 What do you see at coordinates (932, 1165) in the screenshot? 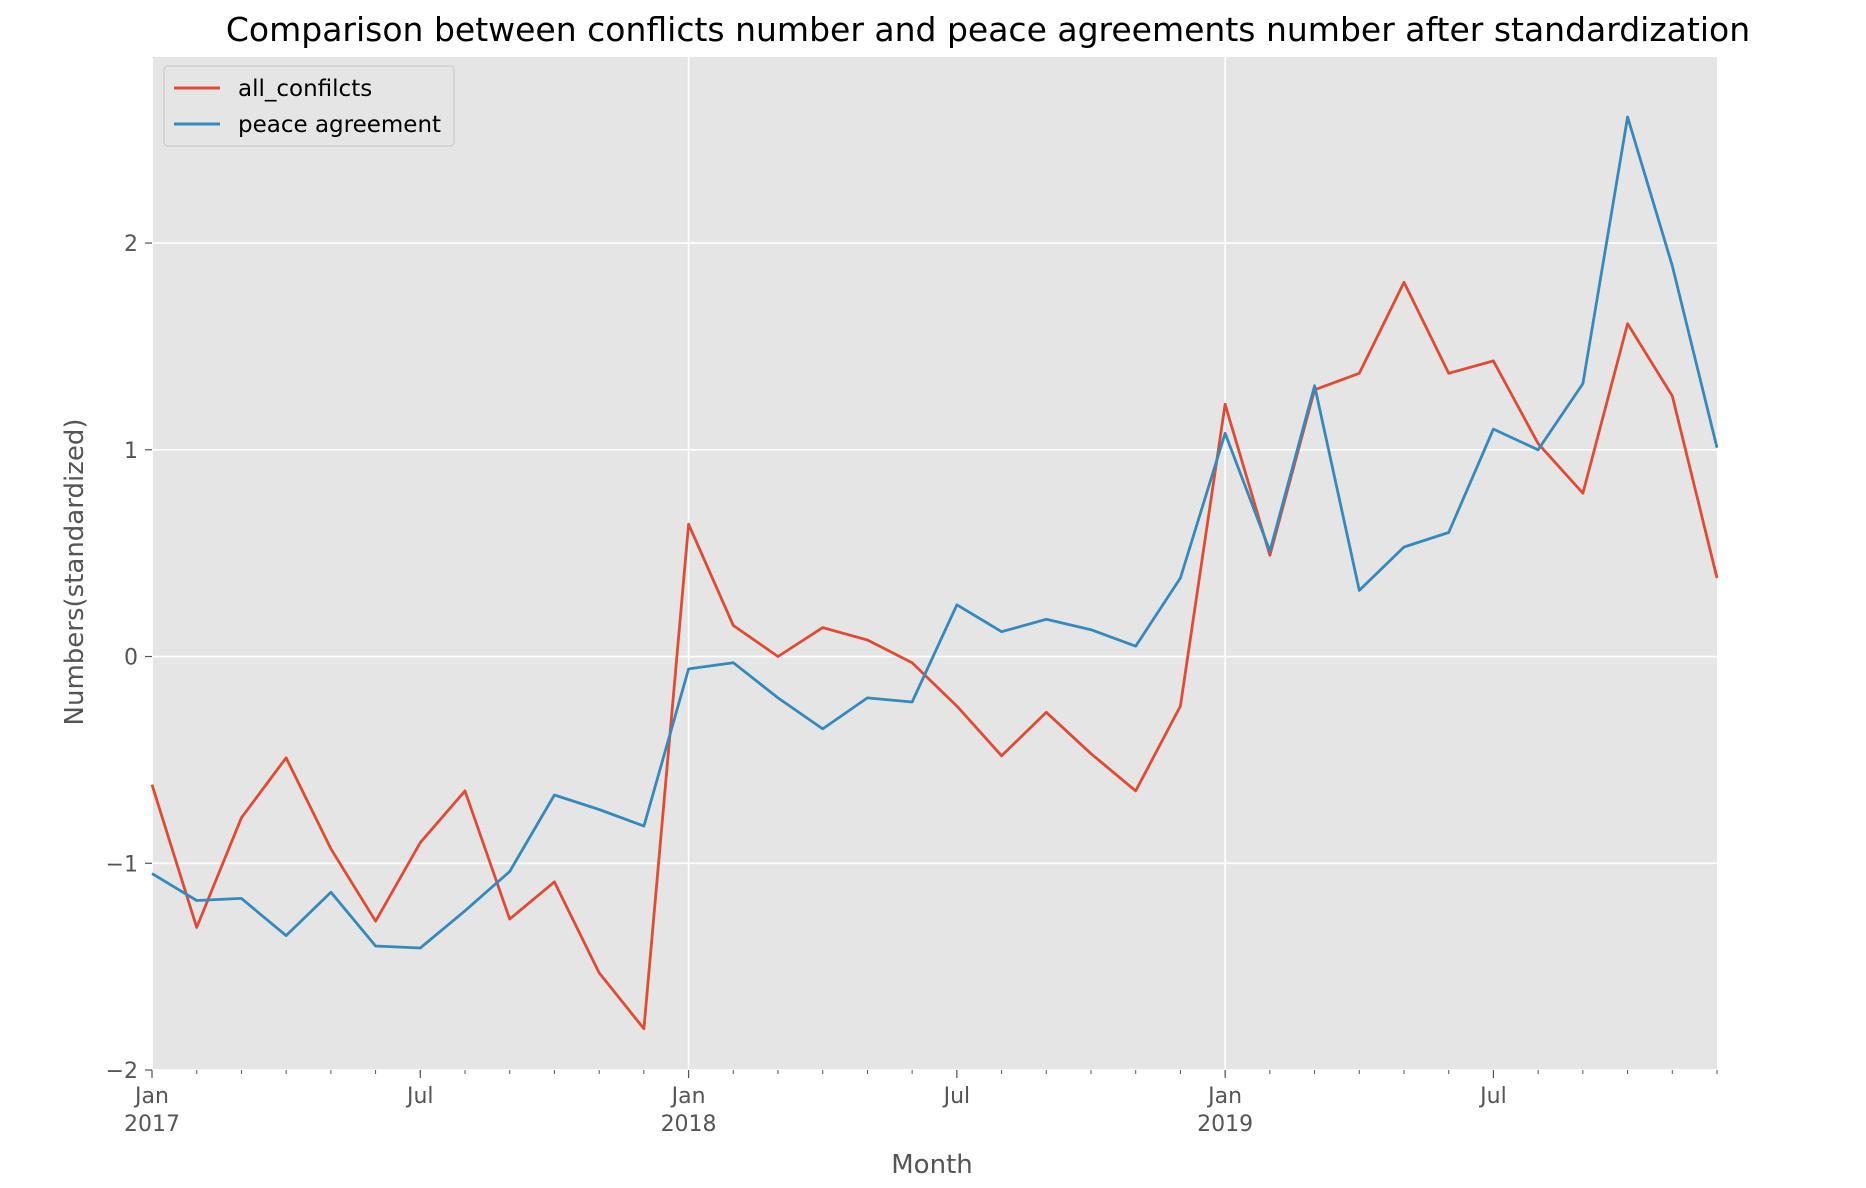
I see `x-axis-label: Month` at bounding box center [932, 1165].